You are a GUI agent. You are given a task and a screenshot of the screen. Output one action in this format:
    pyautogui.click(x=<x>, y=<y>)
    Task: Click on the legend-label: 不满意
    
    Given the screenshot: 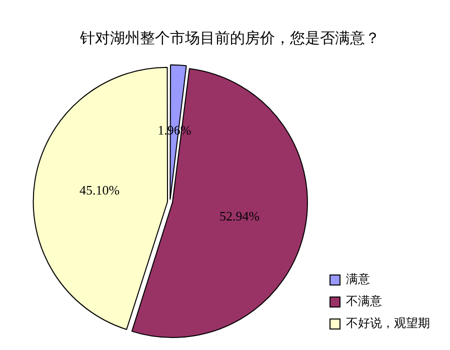 What is the action you would take?
    pyautogui.click(x=364, y=301)
    